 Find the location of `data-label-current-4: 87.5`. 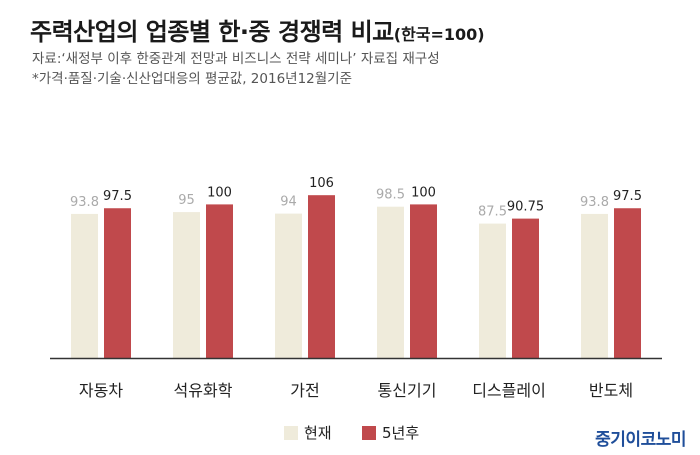

data-label-current-4: 87.5 is located at coordinates (492, 212).